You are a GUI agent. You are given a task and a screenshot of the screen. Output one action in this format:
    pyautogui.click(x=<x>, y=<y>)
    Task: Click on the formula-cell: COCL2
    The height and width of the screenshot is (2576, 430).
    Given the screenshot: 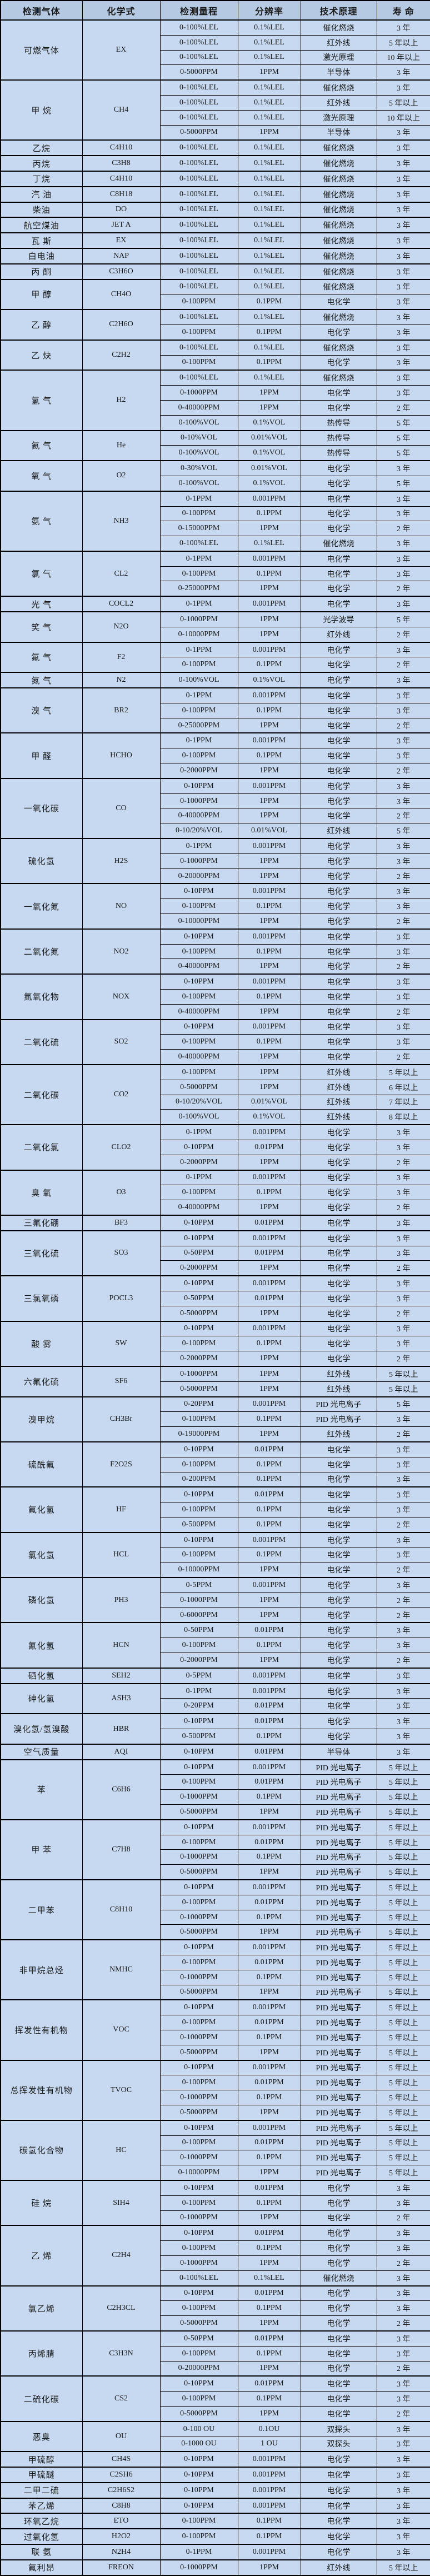 What is the action you would take?
    pyautogui.click(x=122, y=604)
    